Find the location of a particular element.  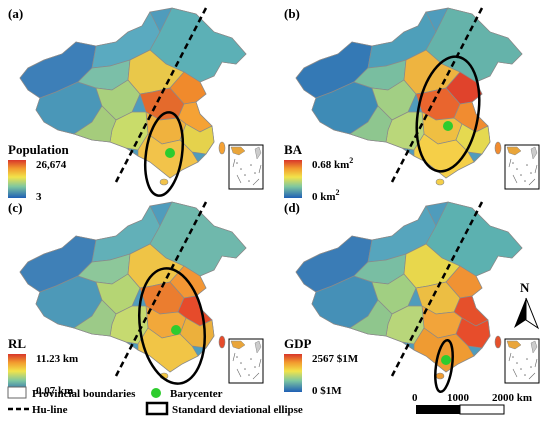

scale-bar: 0 1000 2000 km is located at coordinates (472, 403).